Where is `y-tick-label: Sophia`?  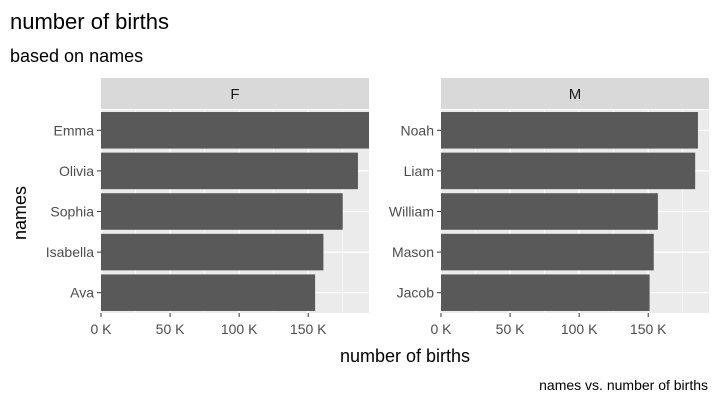 y-tick-label: Sophia is located at coordinates (72, 212).